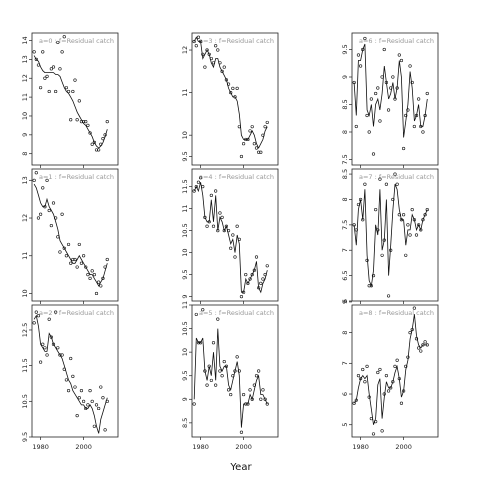 This screenshot has width=480, height=480. I want to click on y-tick-label: 9, so click(25, 135).